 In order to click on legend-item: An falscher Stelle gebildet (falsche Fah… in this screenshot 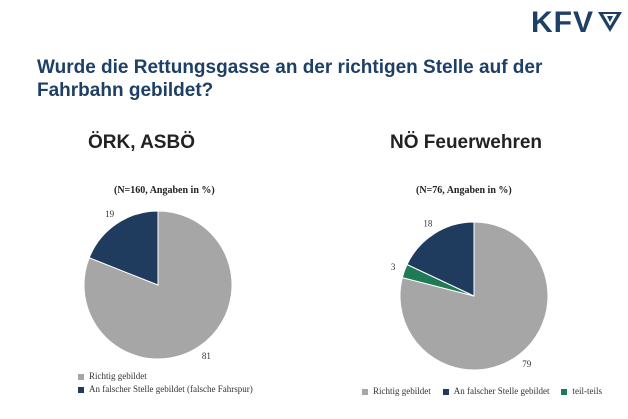, I will do `click(165, 389)`.